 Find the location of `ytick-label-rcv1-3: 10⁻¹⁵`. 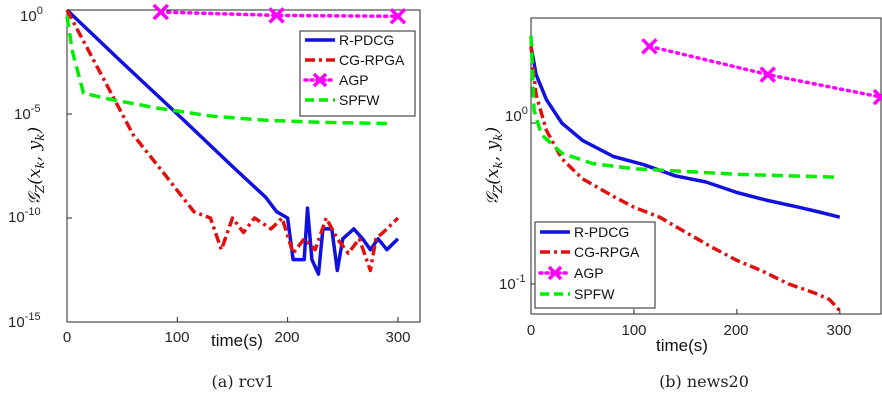

ytick-label-rcv1-3: 10⁻¹⁵ is located at coordinates (24, 321).